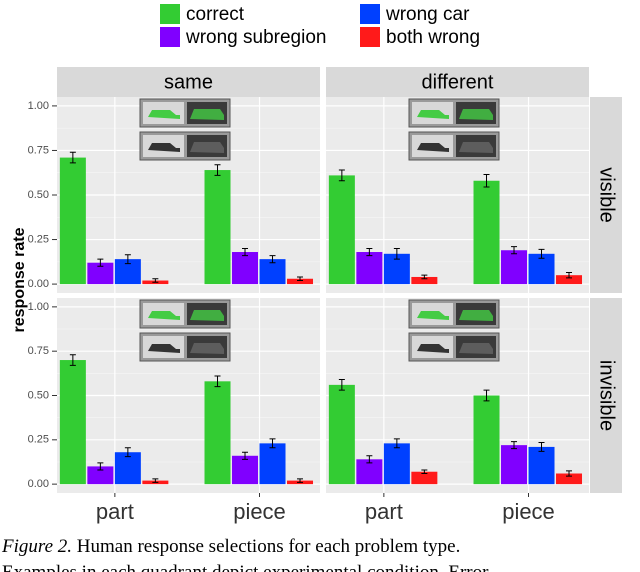 Image resolution: width=640 pixels, height=572 pixels. Describe the element at coordinates (433, 37) in the screenshot. I see `legend-label: both wrong` at that location.